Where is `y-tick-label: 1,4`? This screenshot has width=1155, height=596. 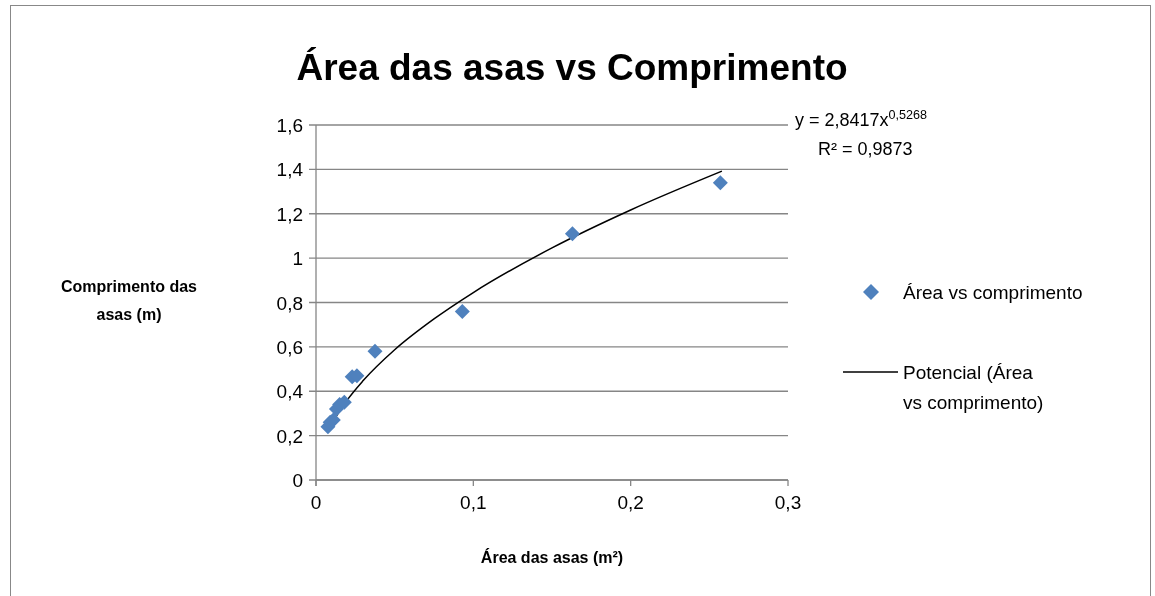 y-tick-label: 1,4 is located at coordinates (290, 170).